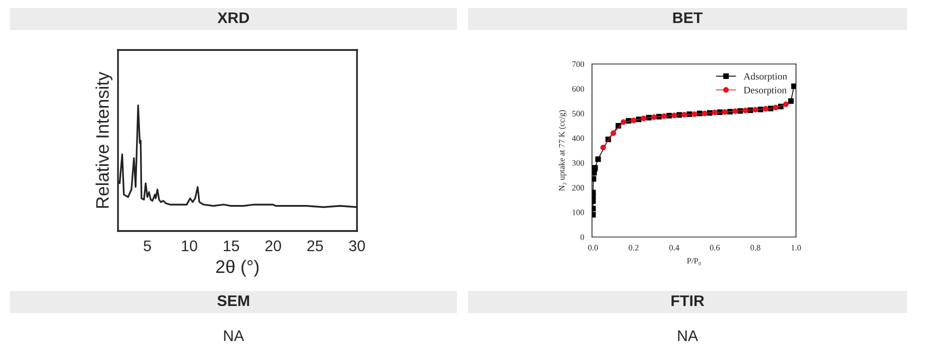 Image resolution: width=949 pixels, height=348 pixels. What do you see at coordinates (357, 246) in the screenshot?
I see `x-tick-label: 30` at bounding box center [357, 246].